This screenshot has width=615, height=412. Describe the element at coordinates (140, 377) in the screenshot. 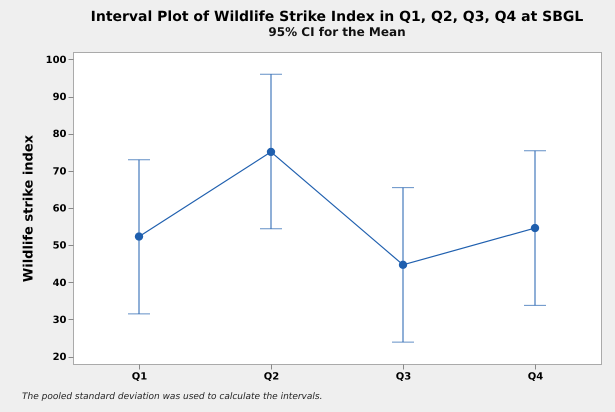

I see `x-tick-label: Q1` at that location.